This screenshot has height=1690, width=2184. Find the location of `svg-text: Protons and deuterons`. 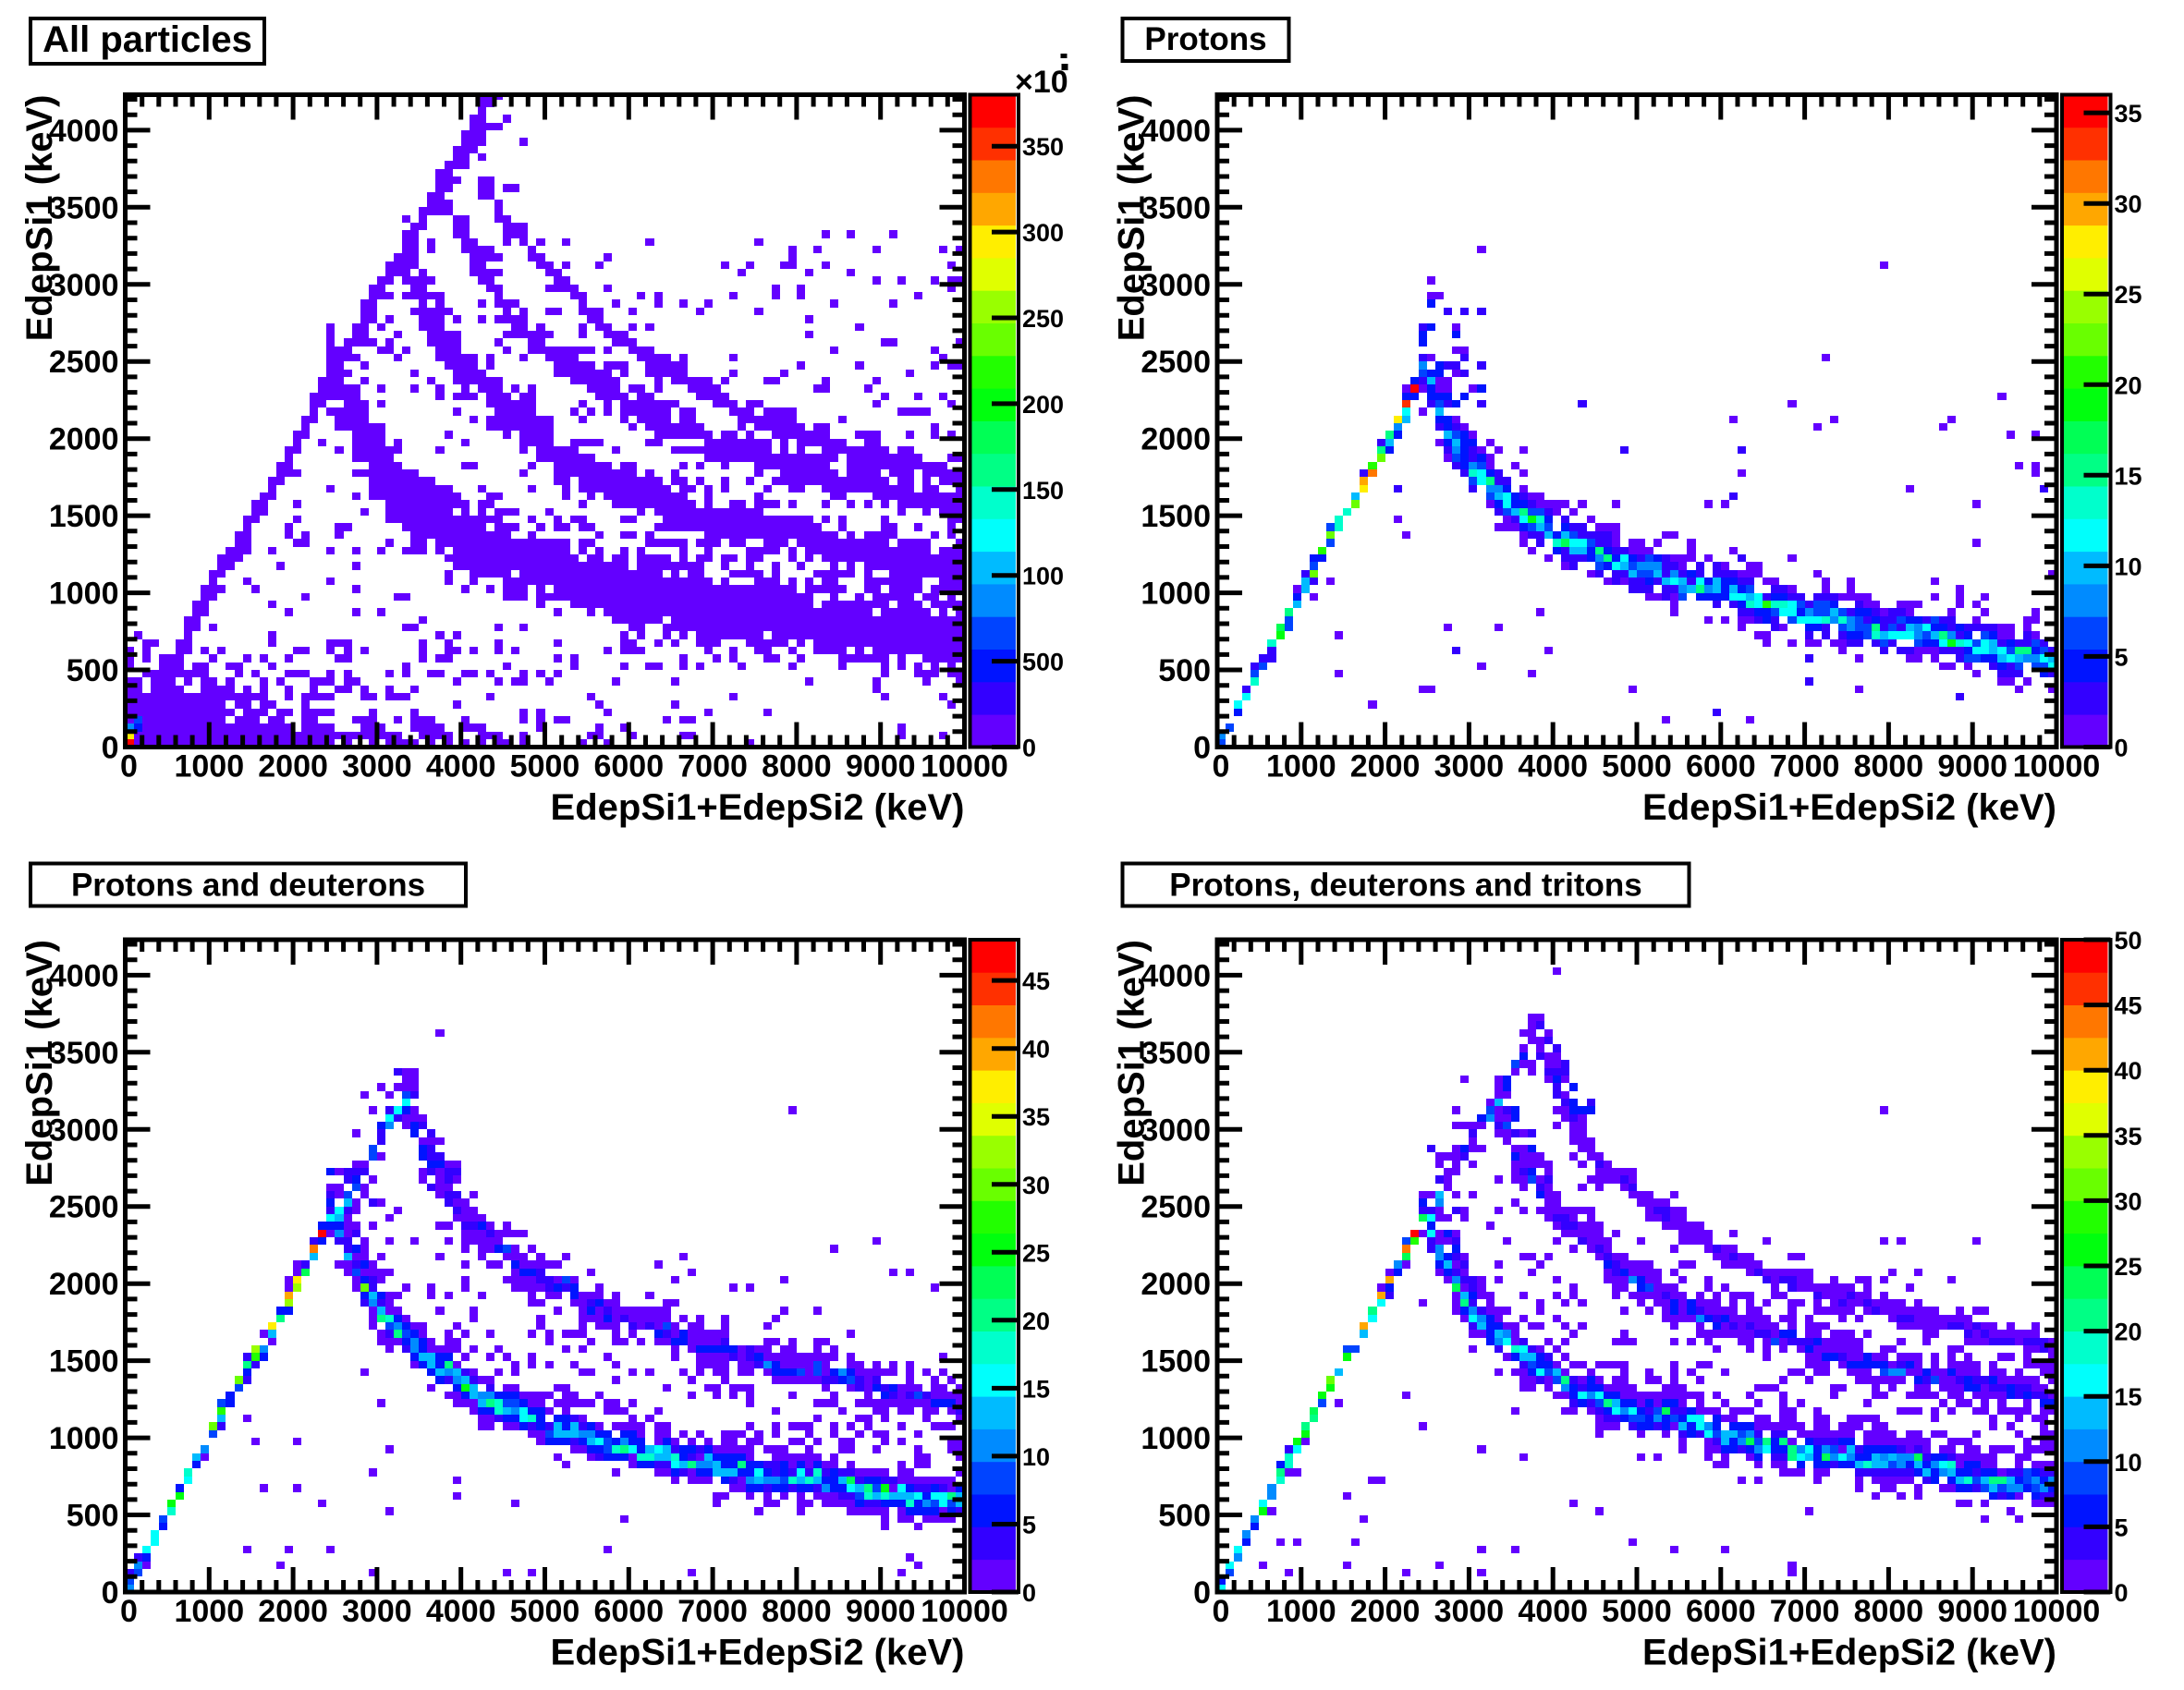

svg-text: Protons and deuterons is located at coordinates (248, 886).